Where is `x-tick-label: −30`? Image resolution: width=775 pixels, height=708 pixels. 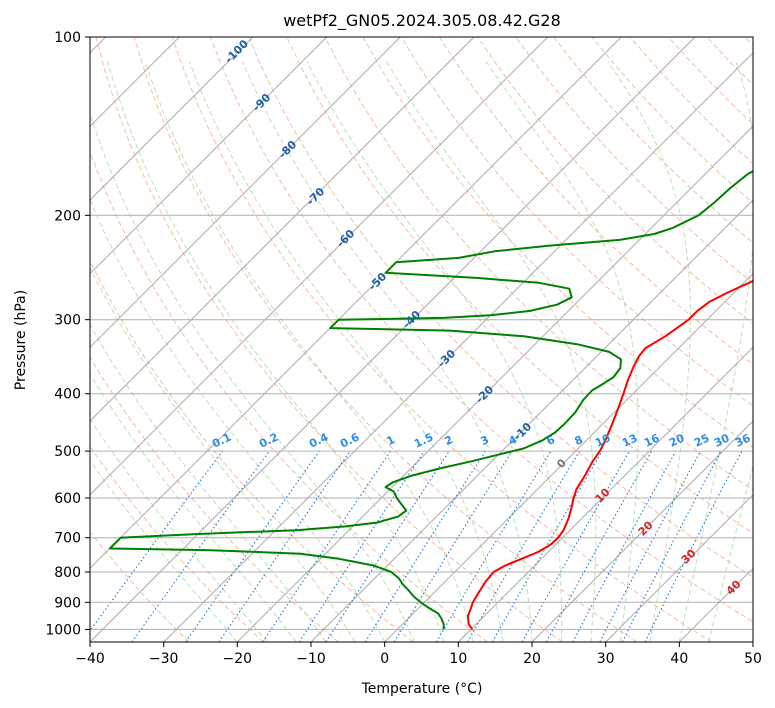
x-tick-label: −30 is located at coordinates (164, 659).